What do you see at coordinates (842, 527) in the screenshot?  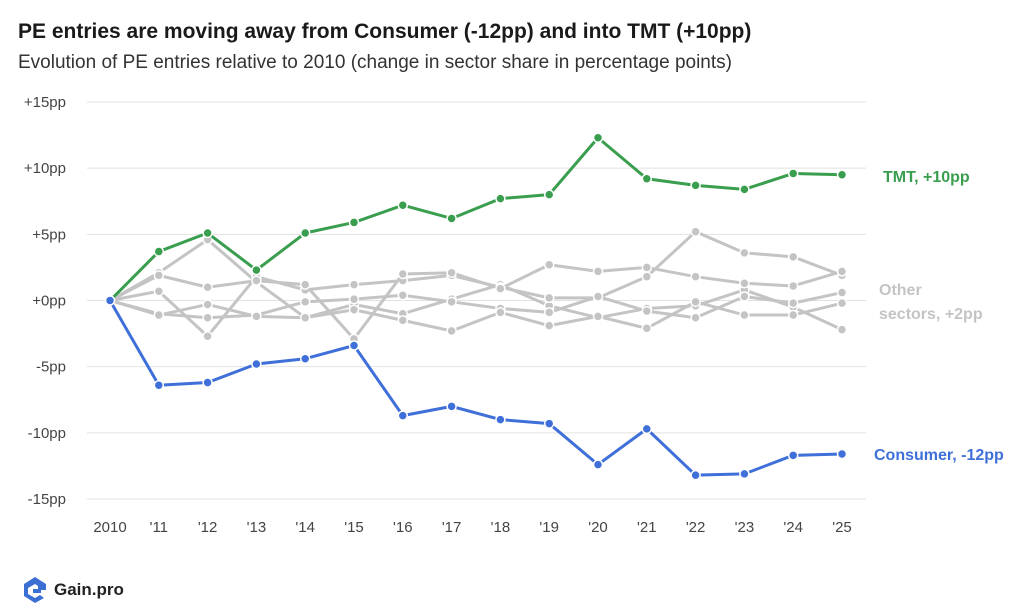 I see `x-tick-label: '25` at bounding box center [842, 527].